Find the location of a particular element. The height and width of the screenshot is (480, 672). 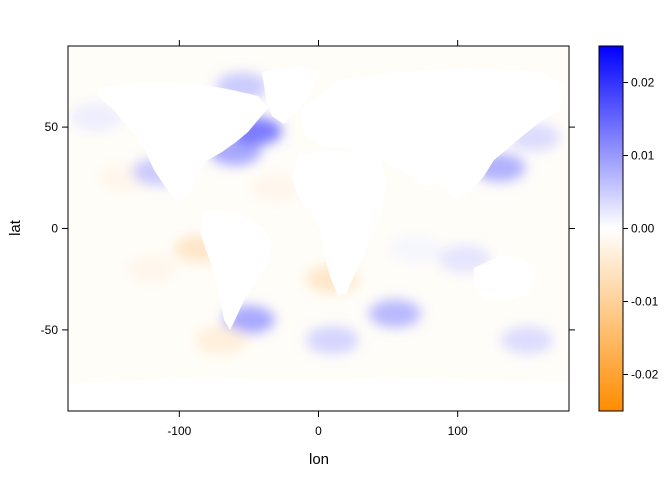

land-australia is located at coordinates (505, 278).